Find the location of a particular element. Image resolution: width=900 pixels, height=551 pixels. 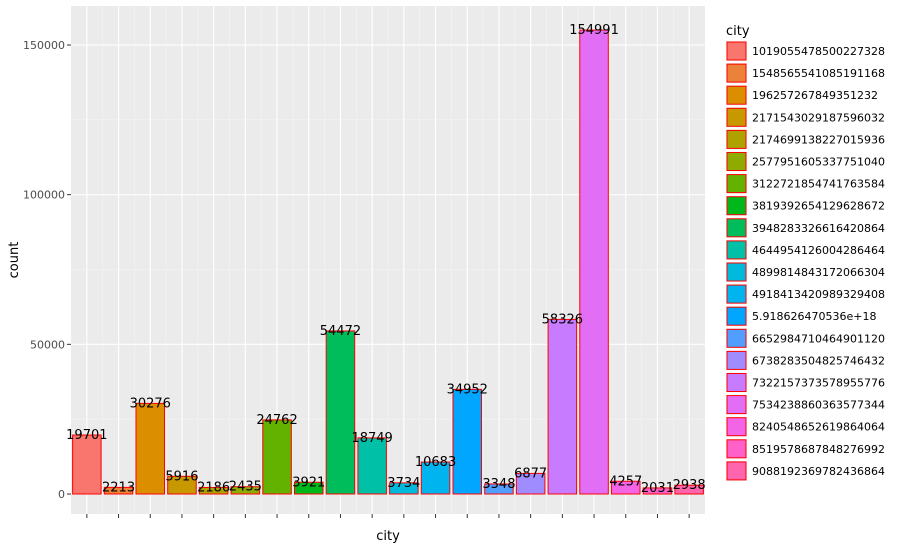

legend-item-label: 8240548652619864064 is located at coordinates (818, 427).